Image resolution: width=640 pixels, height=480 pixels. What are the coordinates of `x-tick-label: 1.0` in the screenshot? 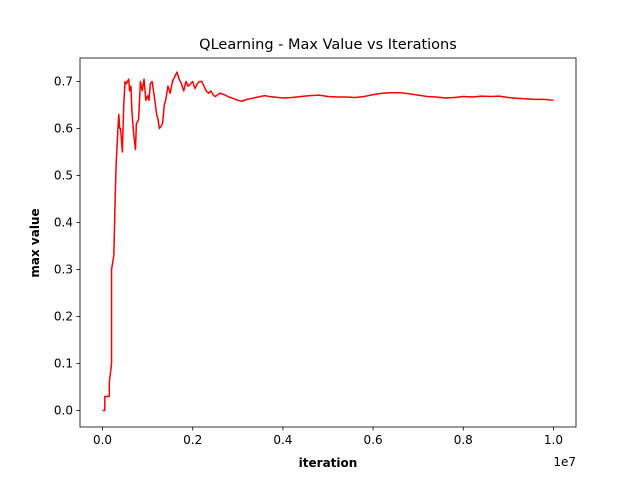 It's located at (553, 440).